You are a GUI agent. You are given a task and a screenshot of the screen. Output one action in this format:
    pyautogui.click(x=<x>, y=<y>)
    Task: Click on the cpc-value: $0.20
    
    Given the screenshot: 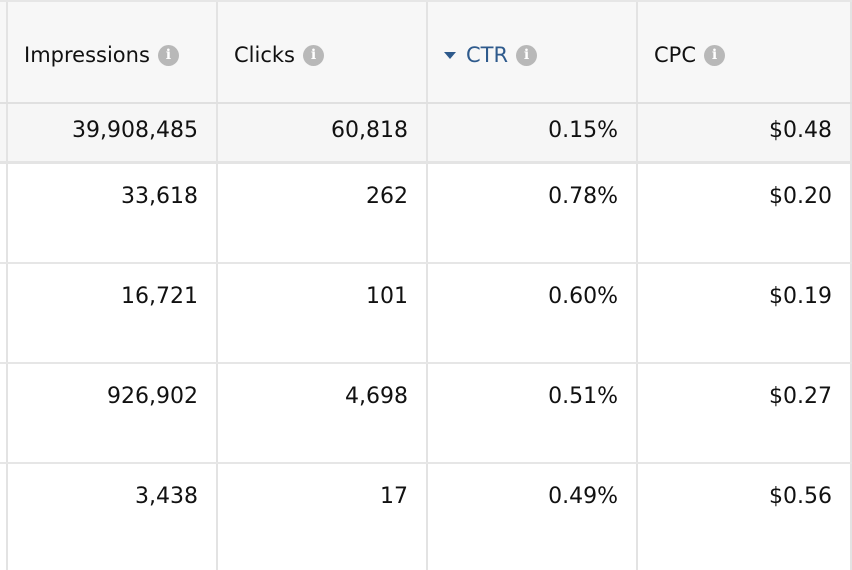 What is the action you would take?
    pyautogui.click(x=800, y=196)
    